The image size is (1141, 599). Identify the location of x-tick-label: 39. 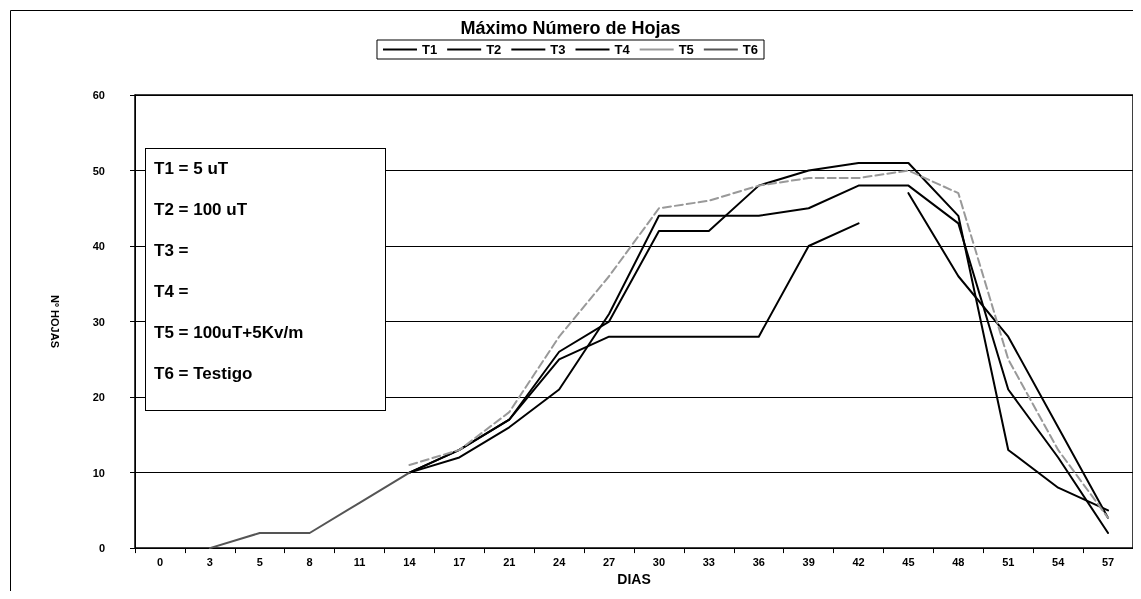
(808, 561).